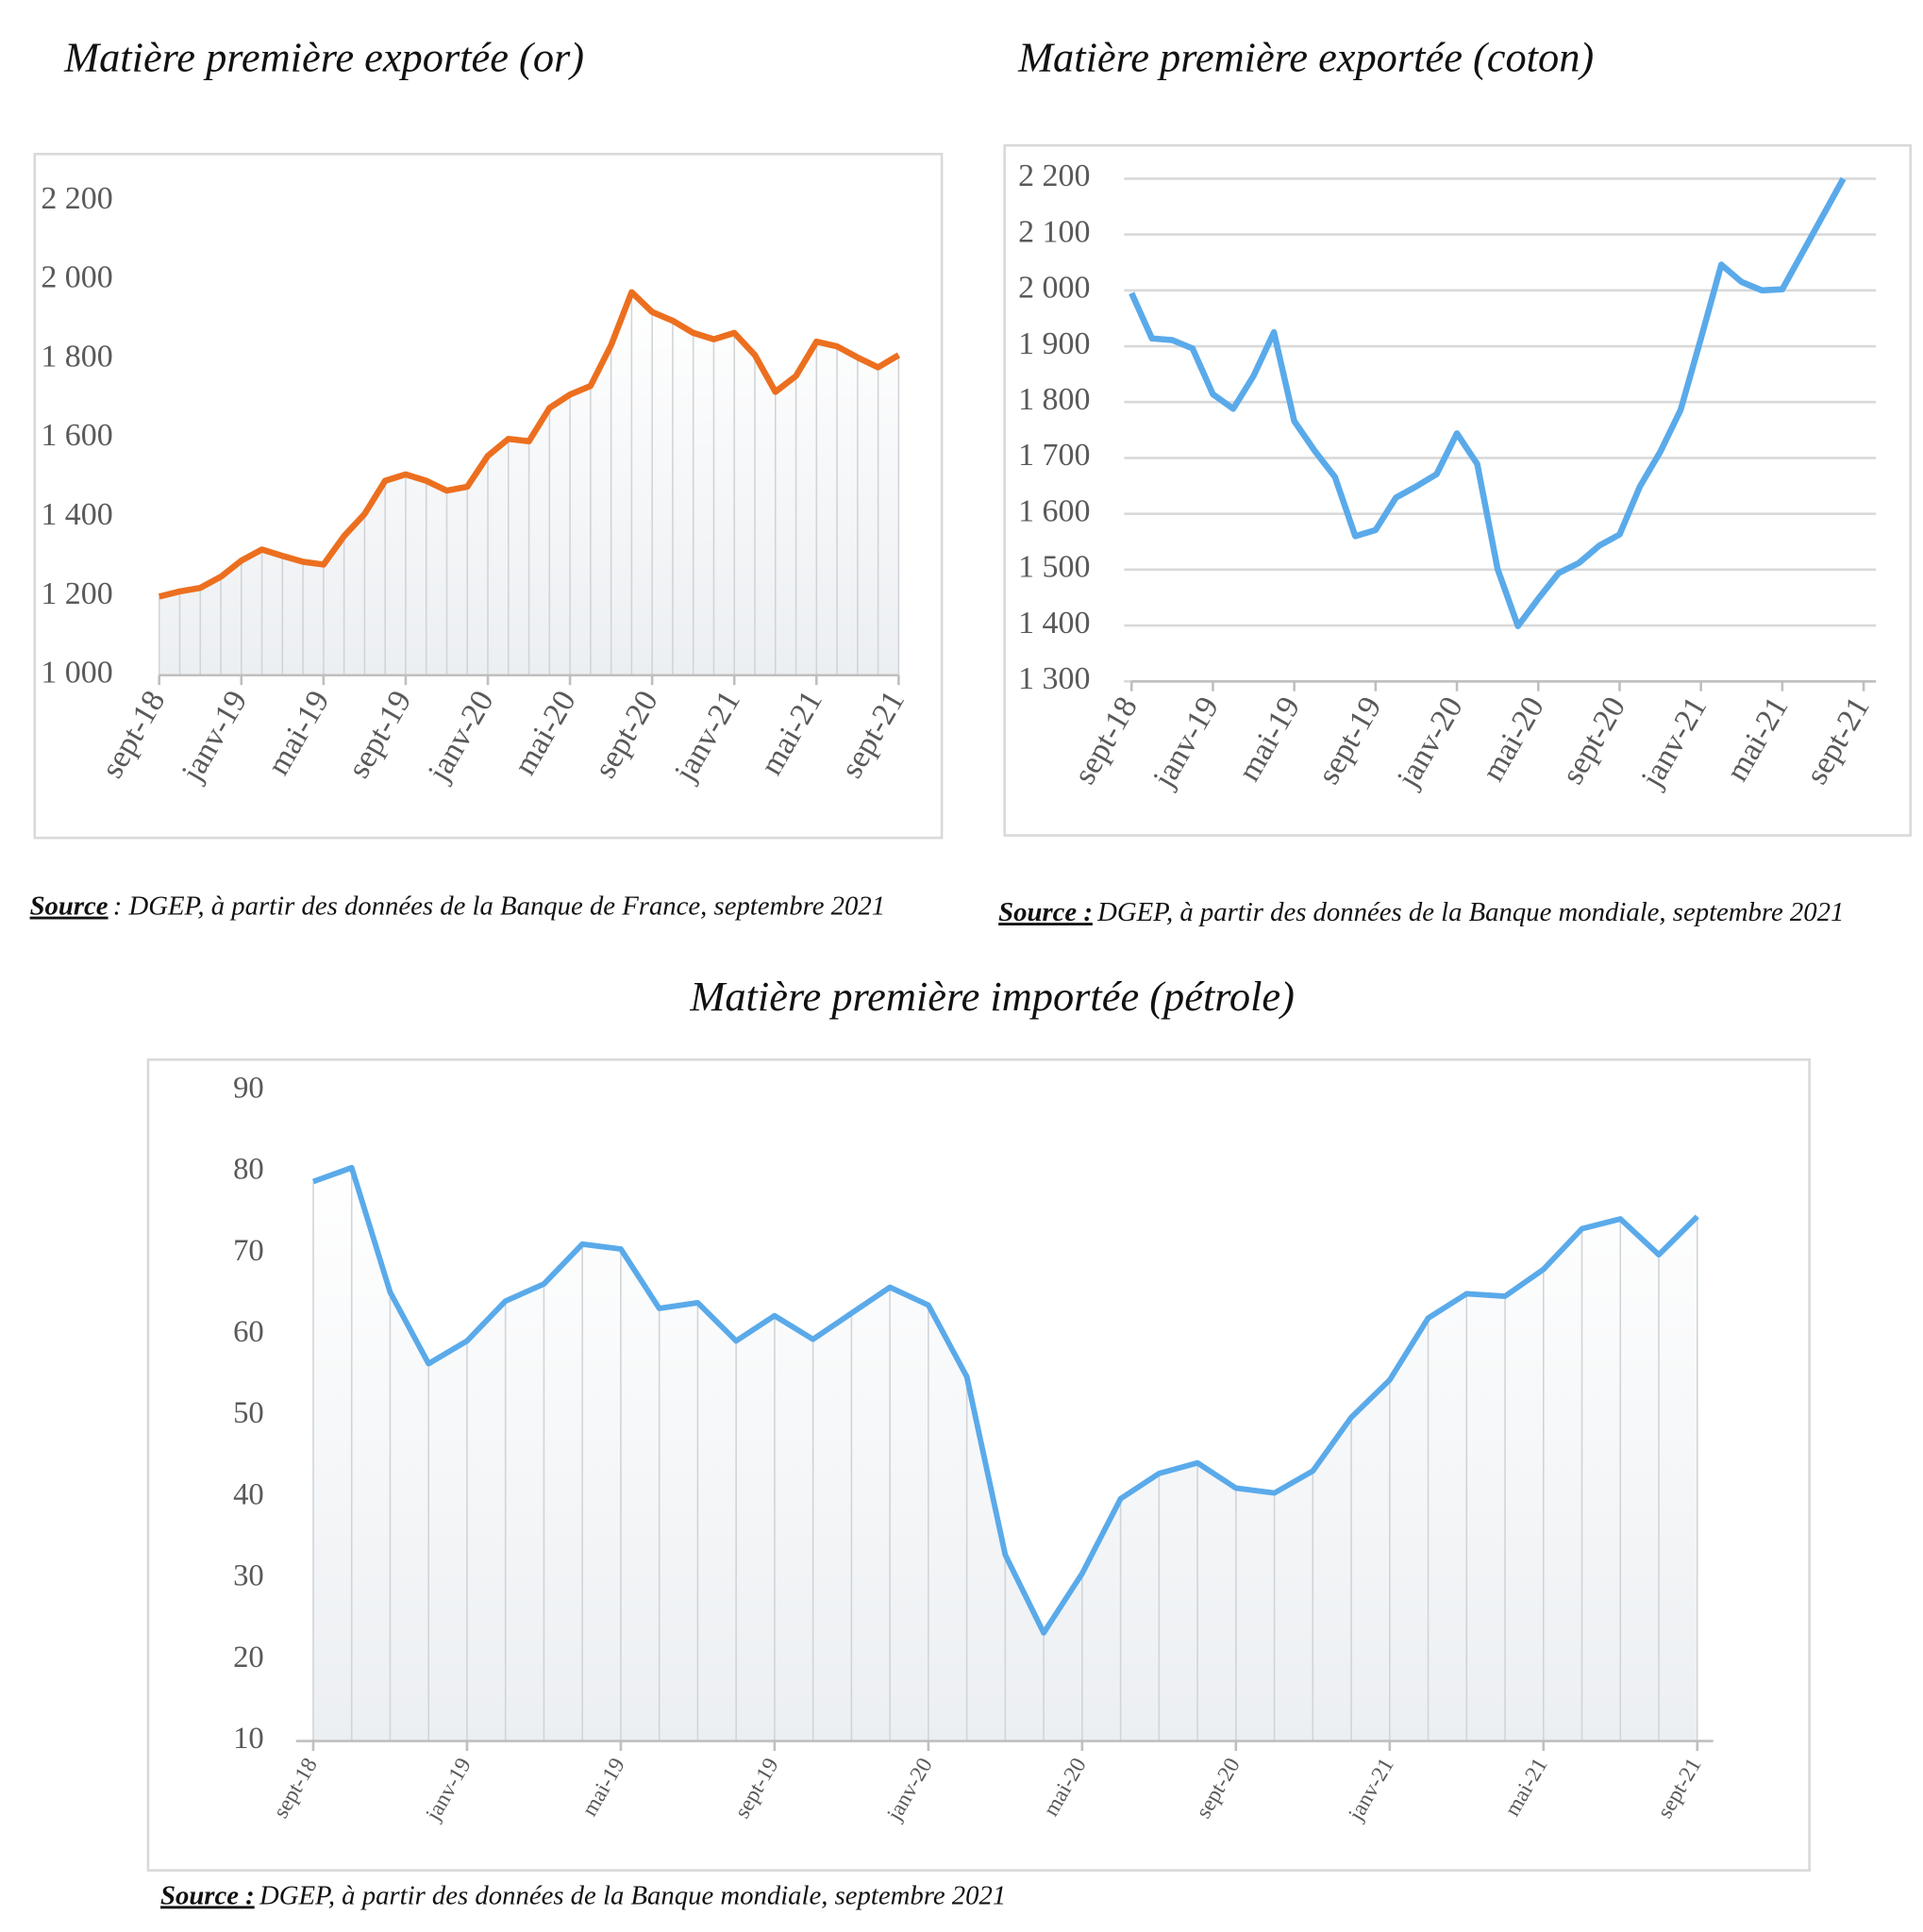 The width and height of the screenshot is (1923, 1932). Describe the element at coordinates (69, 906) in the screenshot. I see `source-label: Source` at that location.